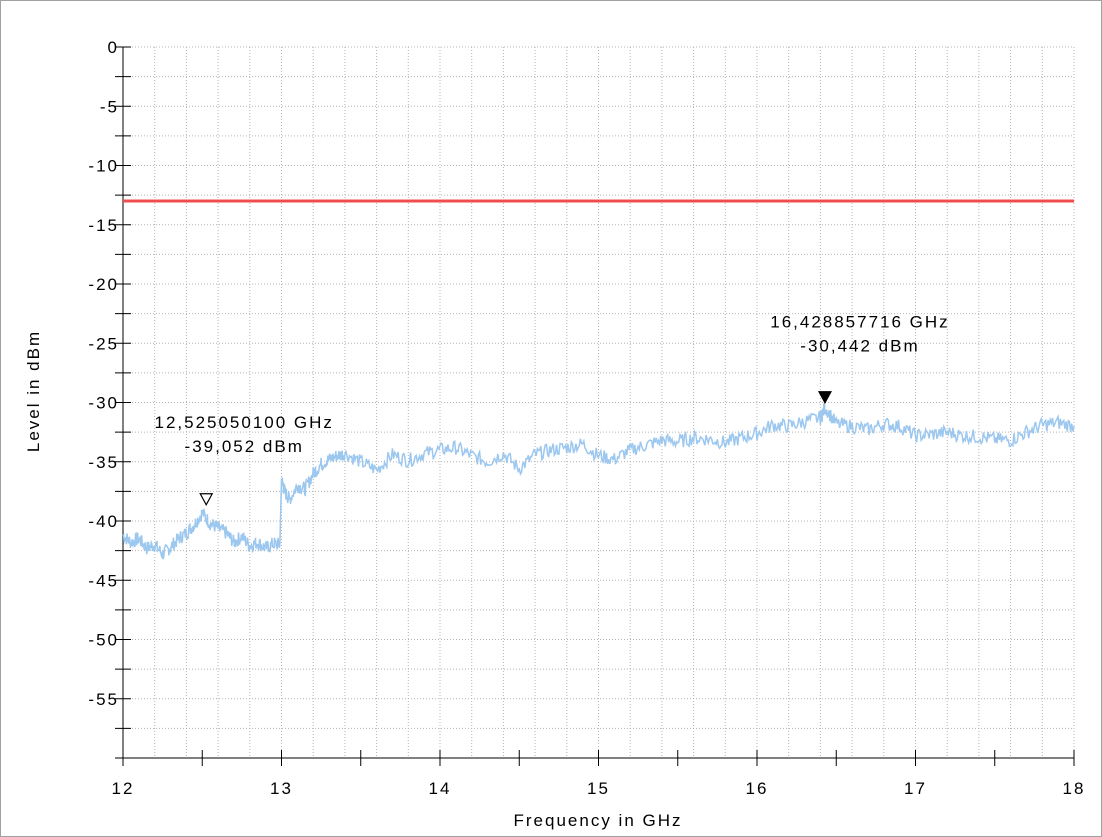 Image resolution: width=1102 pixels, height=837 pixels. Describe the element at coordinates (915, 788) in the screenshot. I see `x-tick-label: 17` at that location.